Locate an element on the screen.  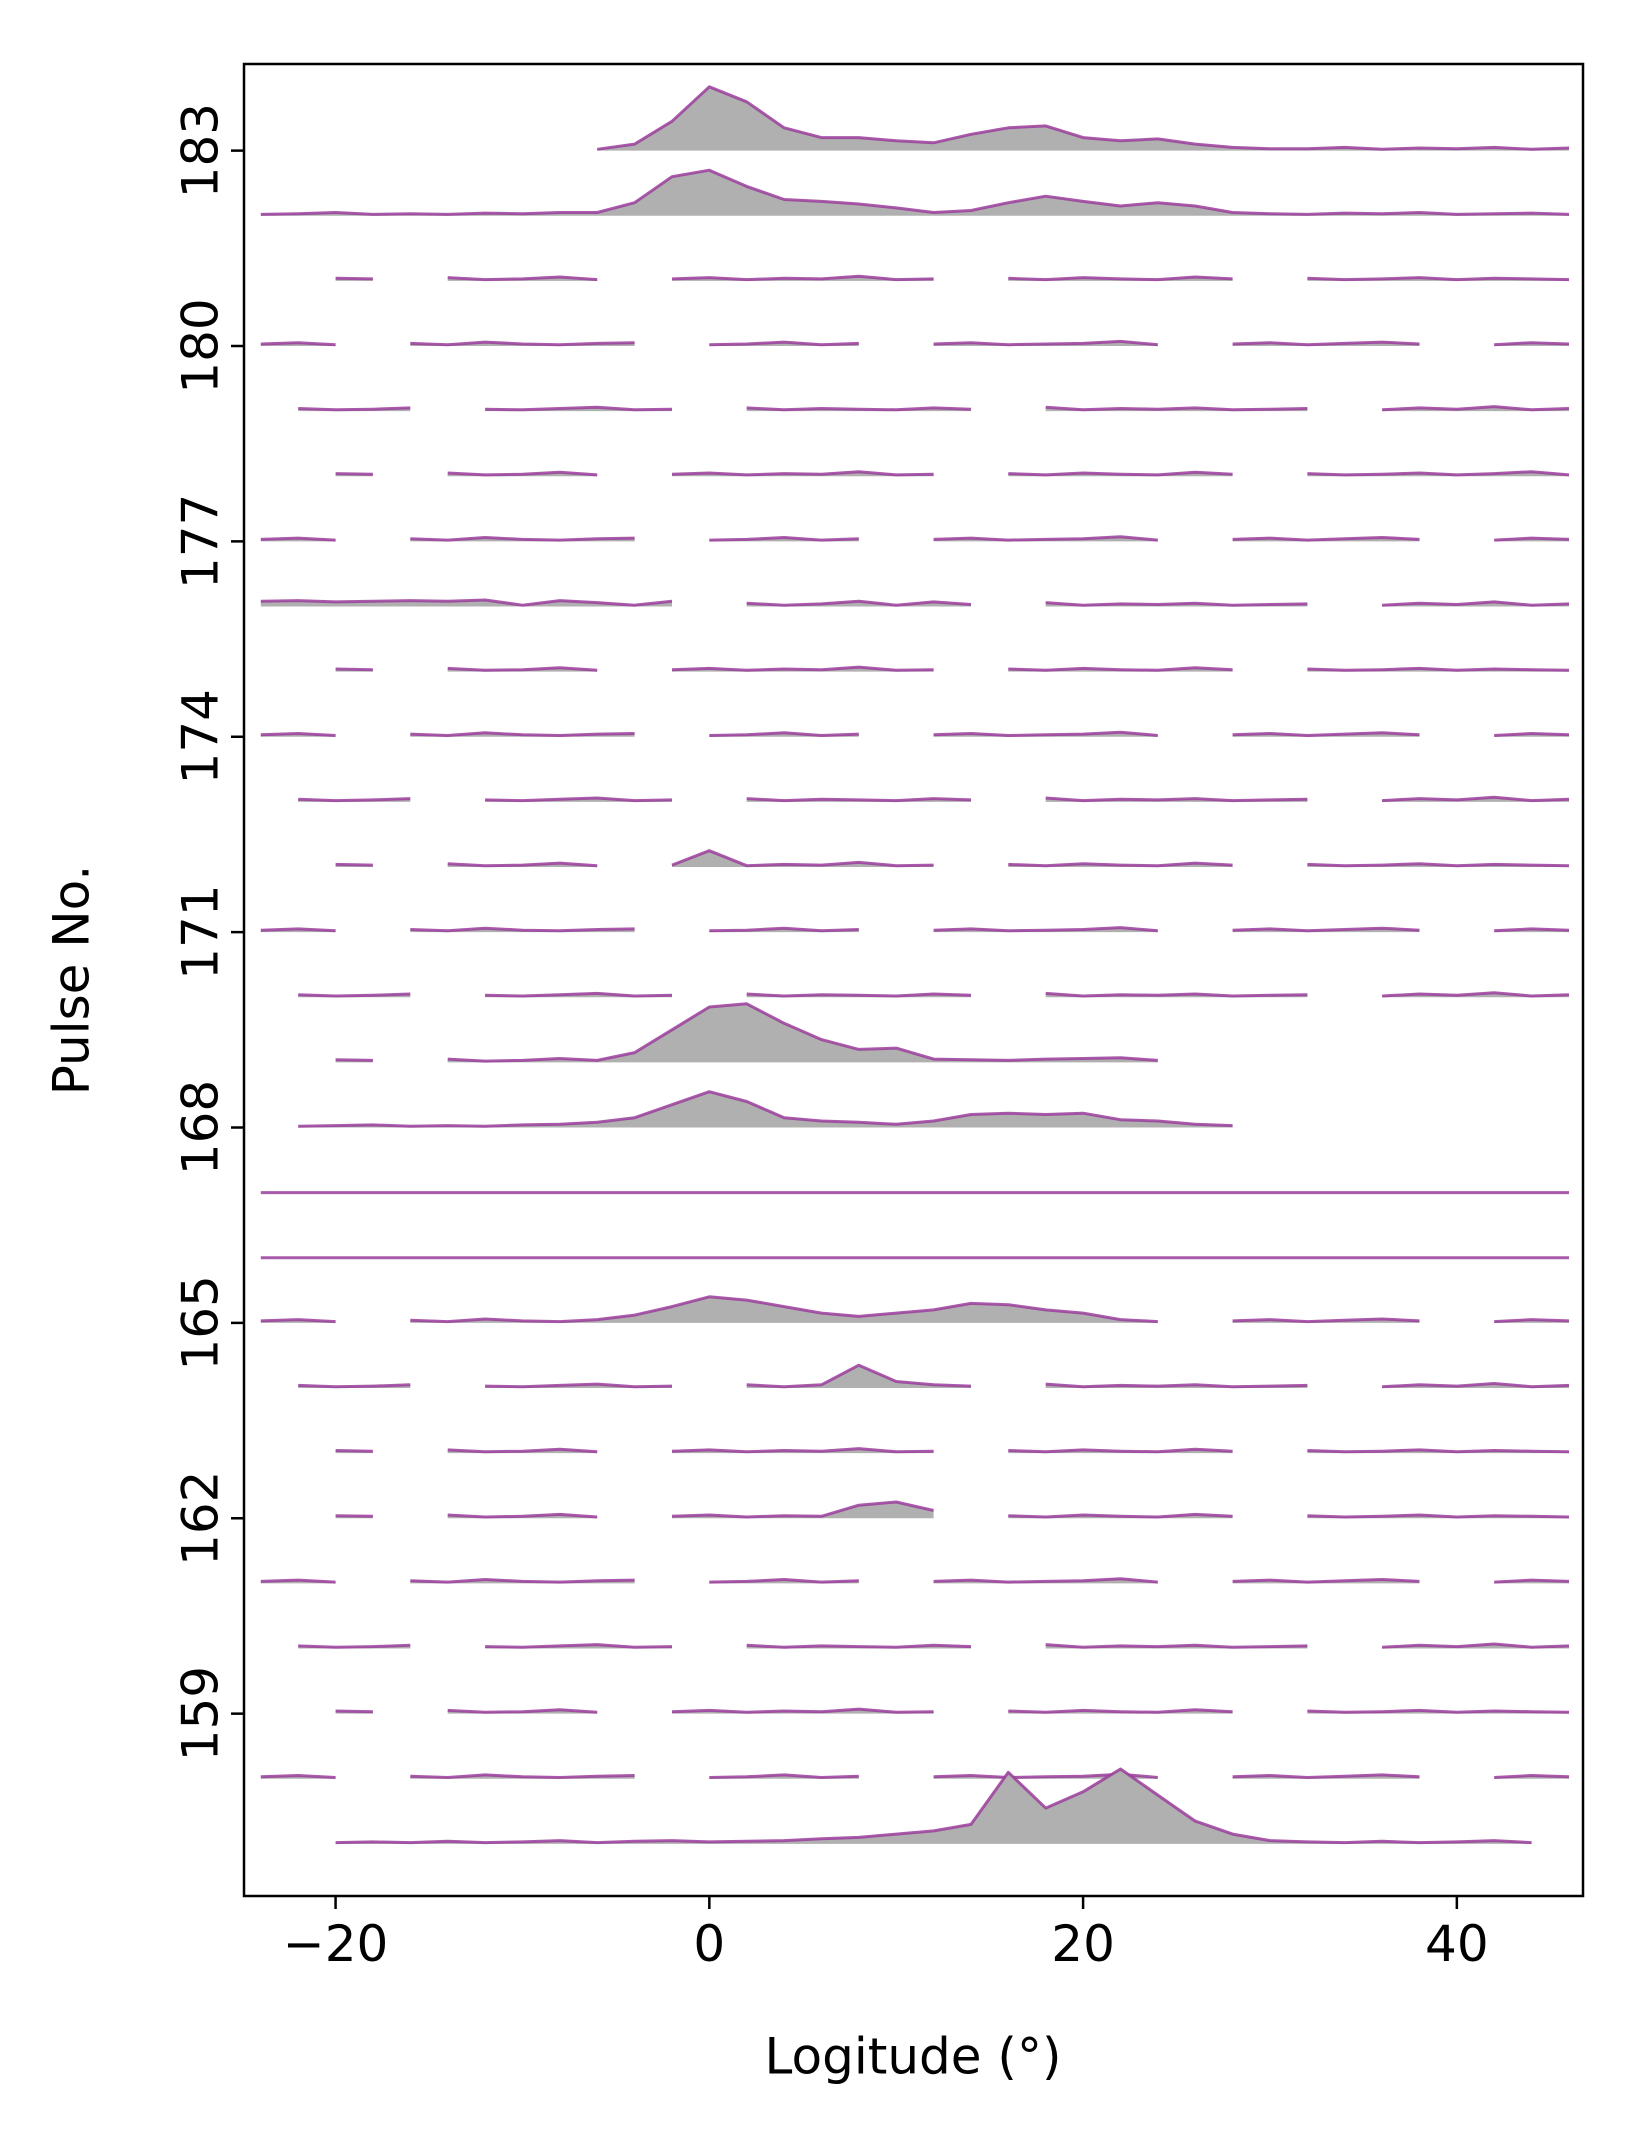
y-tick-label: 162 is located at coordinates (201, 1518).